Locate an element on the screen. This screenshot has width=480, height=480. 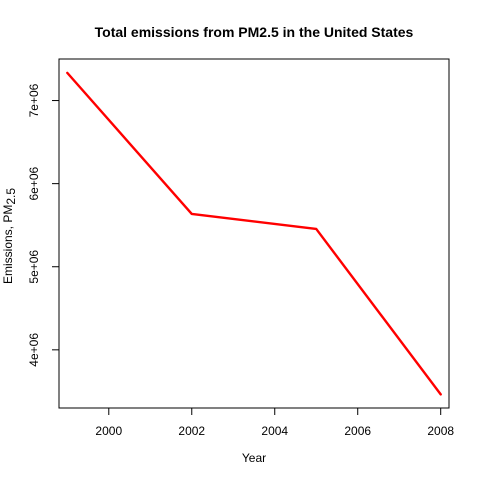
x-axis: 2000 2002 2004 2006 2008 is located at coordinates (274, 423).